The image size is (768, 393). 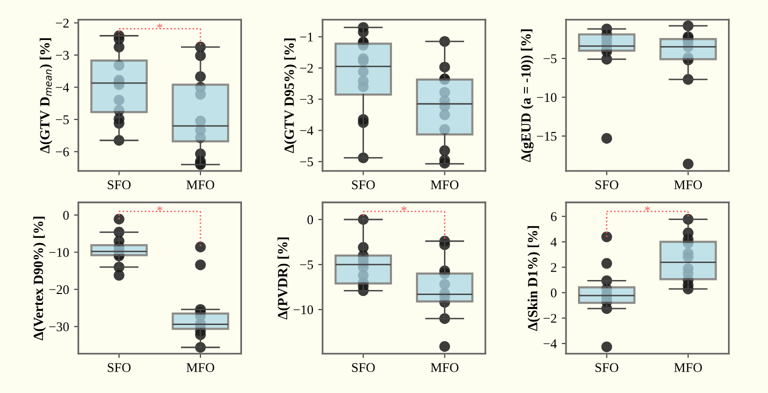 What do you see at coordinates (553, 267) in the screenshot?
I see `y-tick-label: 2` at bounding box center [553, 267].